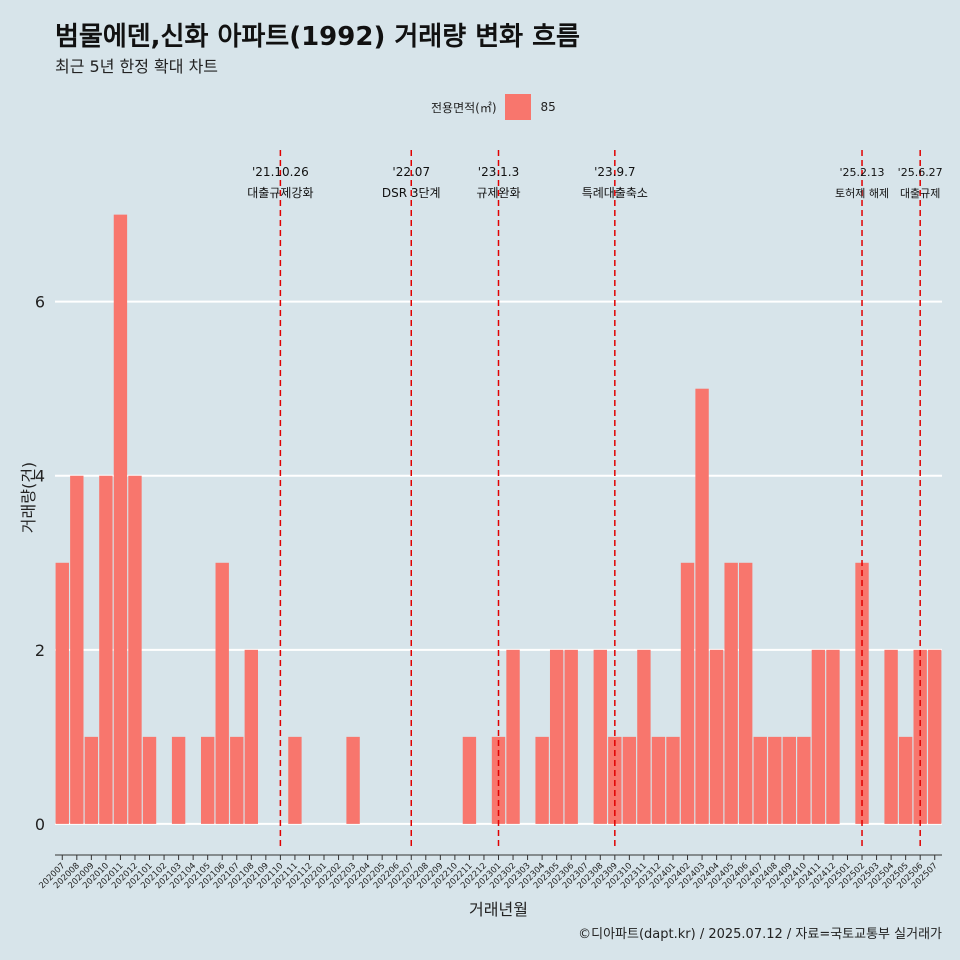 The height and width of the screenshot is (960, 960). What do you see at coordinates (498, 172) in the screenshot?
I see `event-date: '23.1.3` at bounding box center [498, 172].